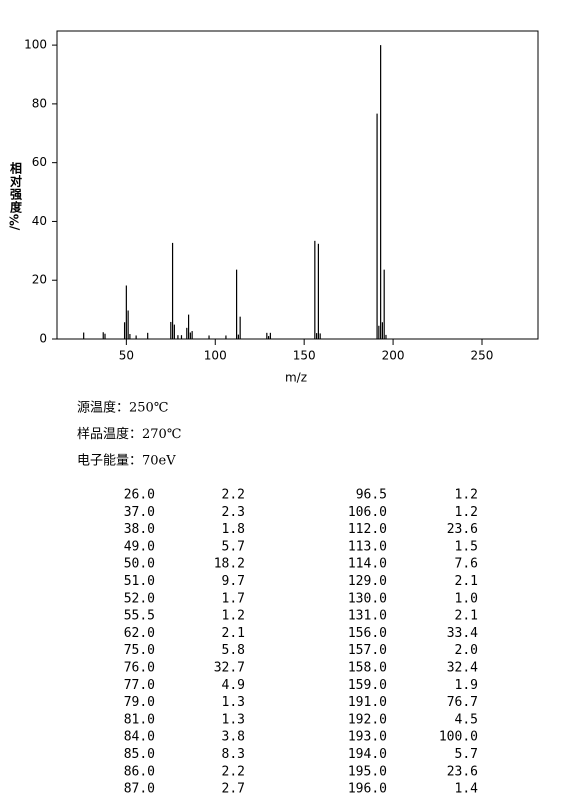 The width and height of the screenshot is (570, 812). Describe the element at coordinates (367, 616) in the screenshot. I see `table-cell: 131.0` at that location.